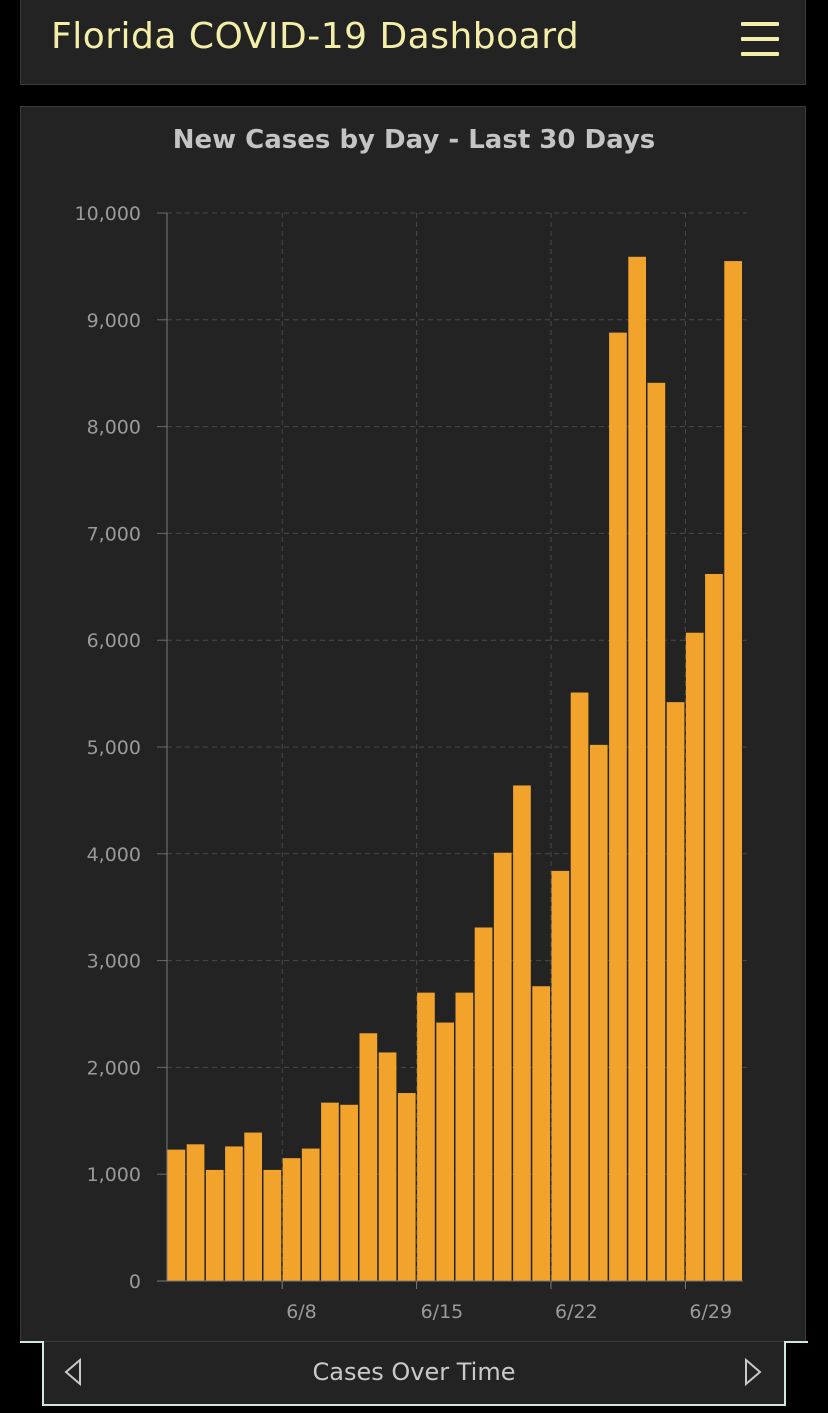 The width and height of the screenshot is (828, 1413). What do you see at coordinates (114, 321) in the screenshot?
I see `y-tick-label: 9,000` at bounding box center [114, 321].